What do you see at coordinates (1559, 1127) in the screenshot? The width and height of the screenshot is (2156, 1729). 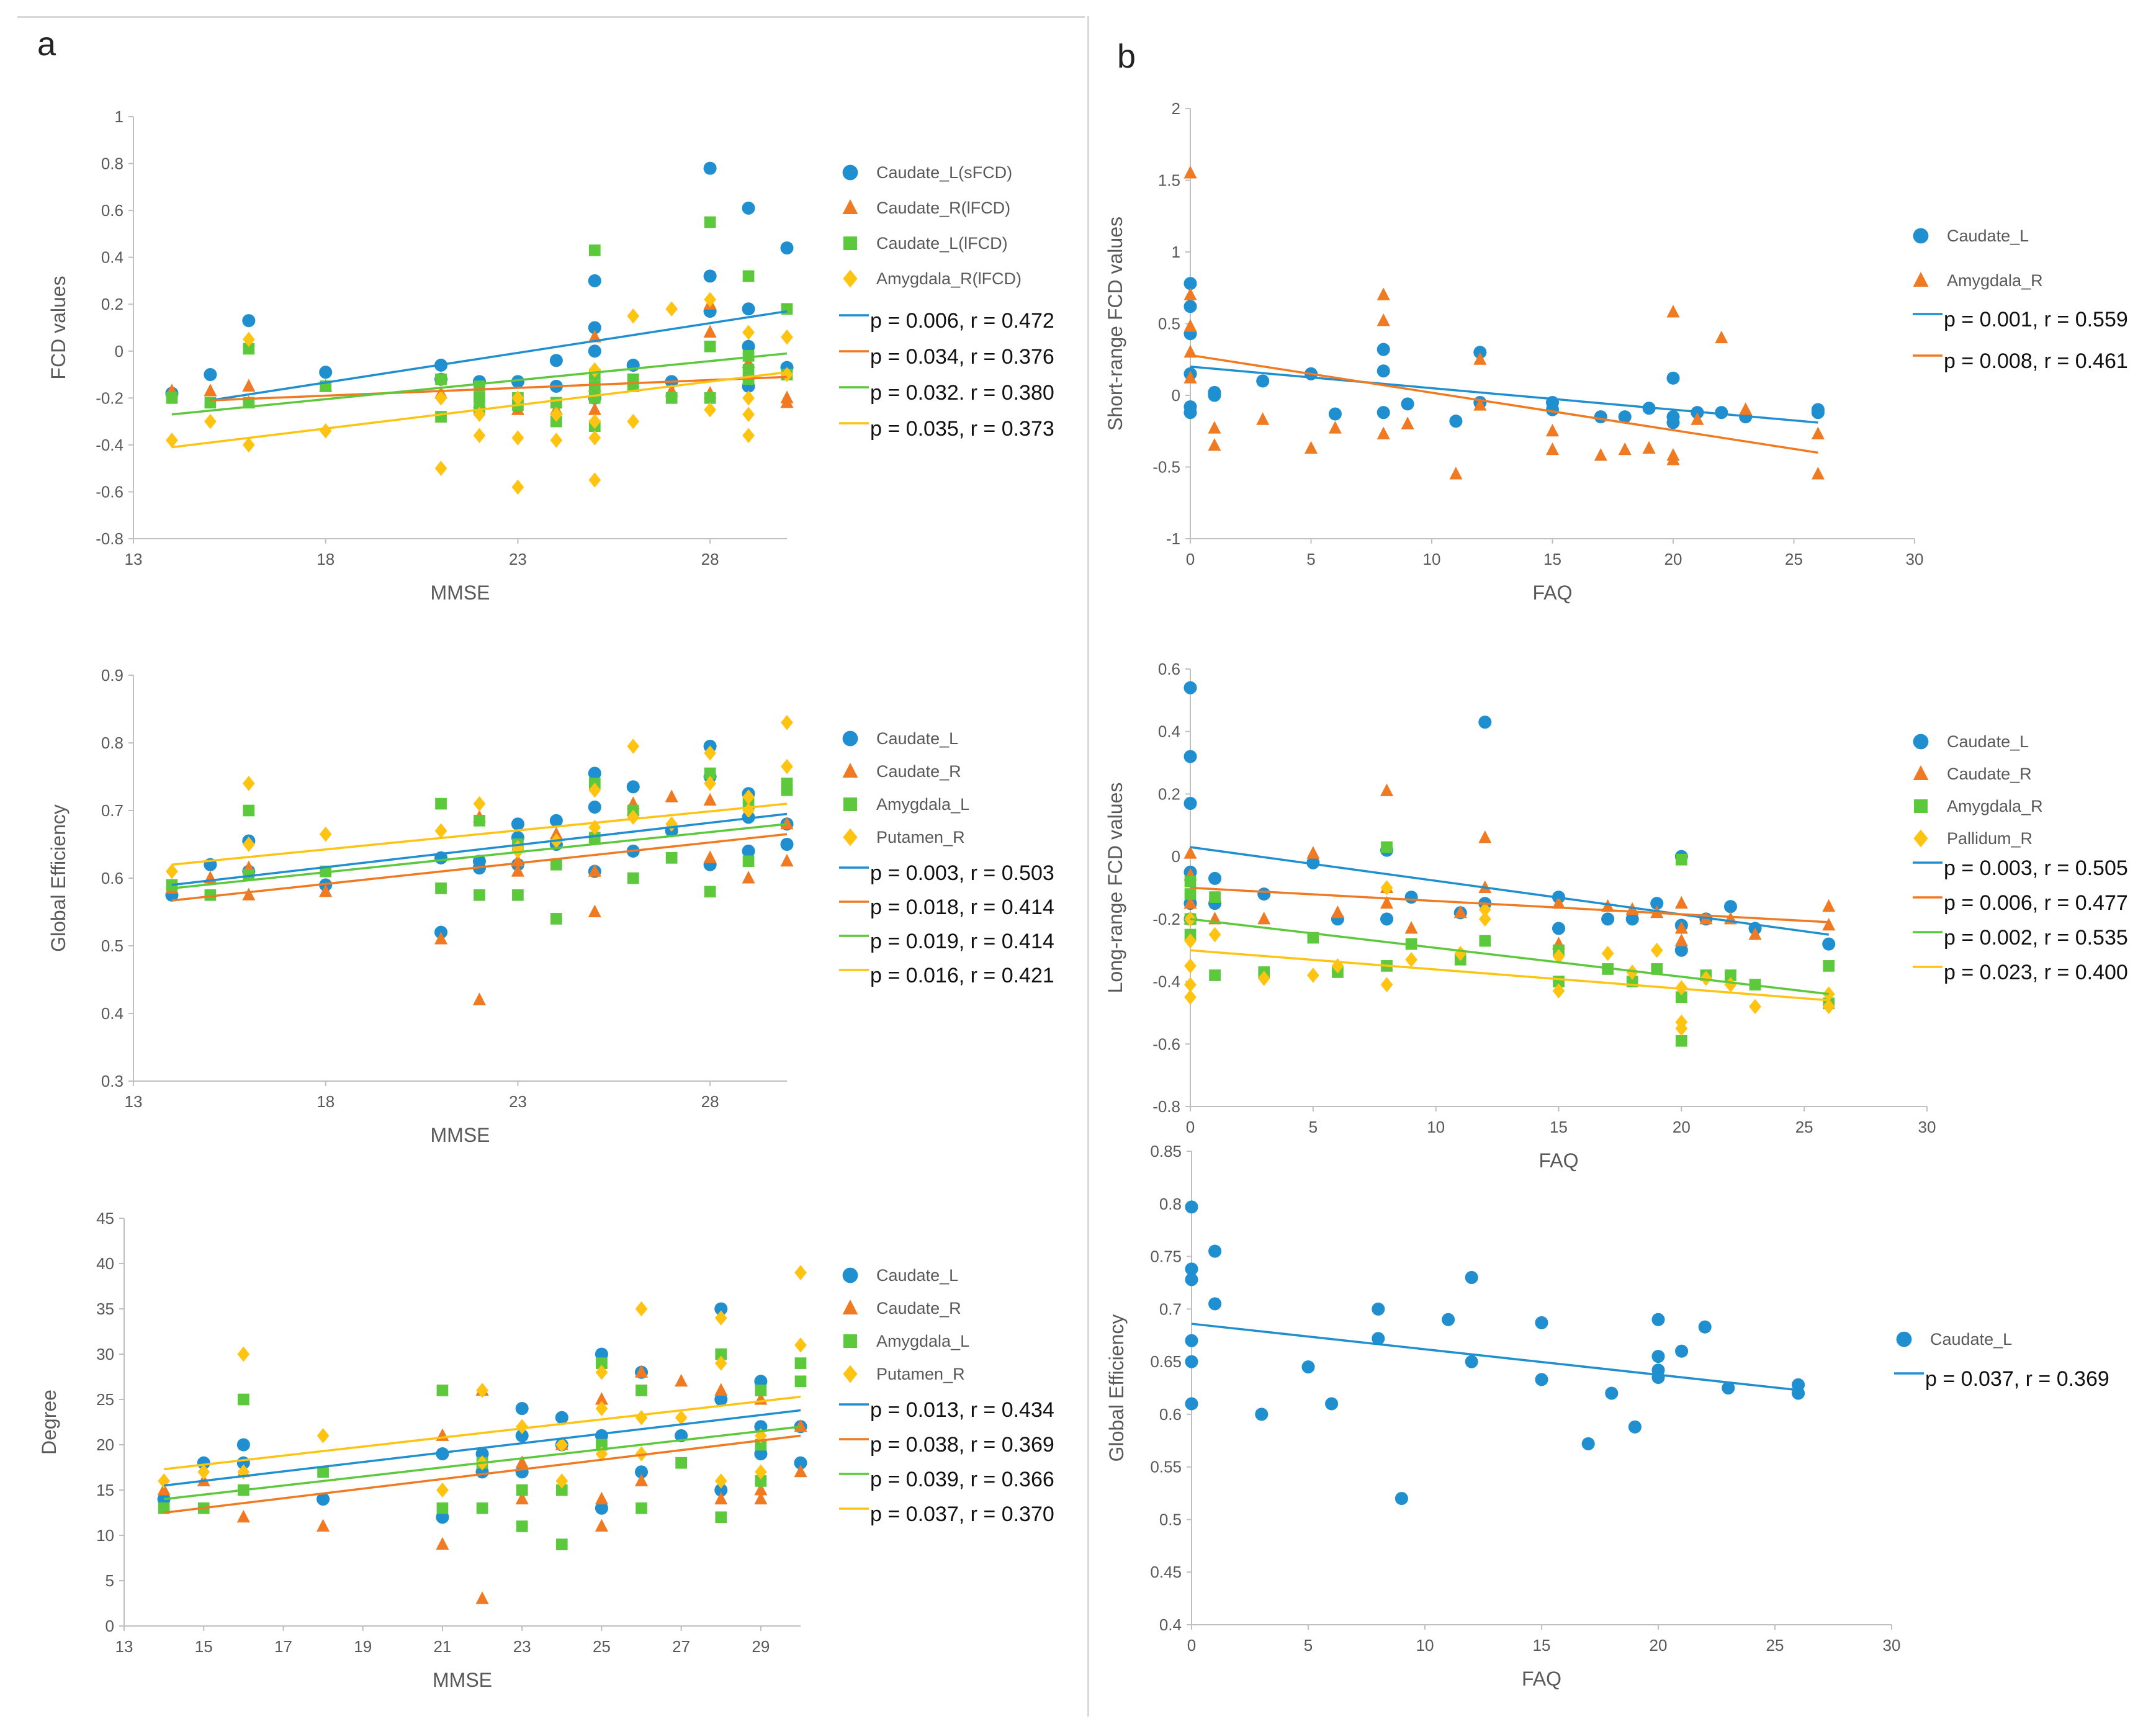 I see `b2-xtick-label: 15` at bounding box center [1559, 1127].